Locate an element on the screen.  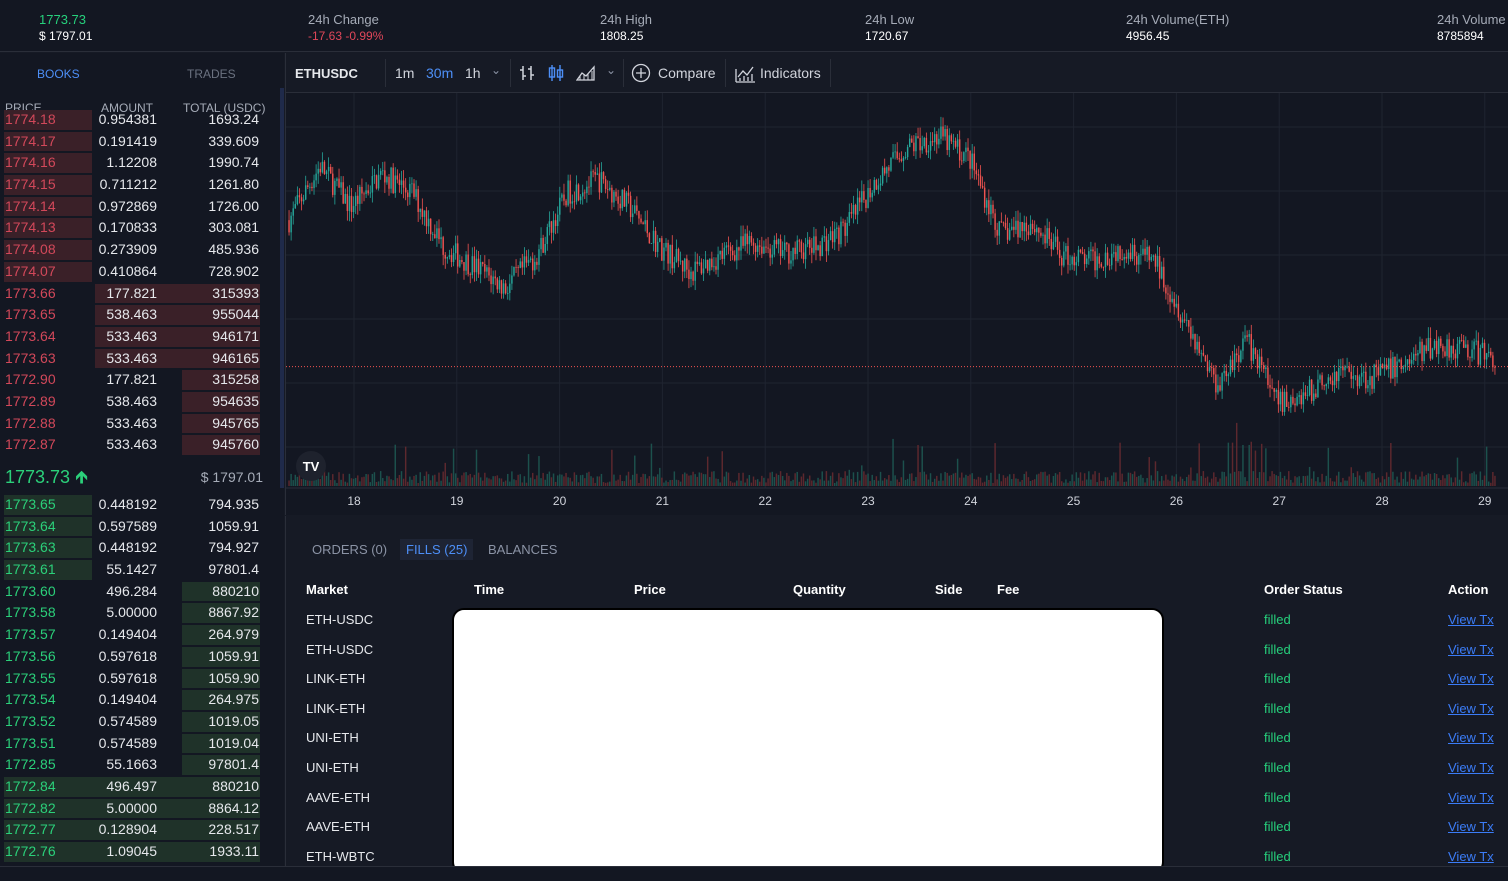
ask-row: 1772.90 177.821 315258 is located at coordinates (142, 380).